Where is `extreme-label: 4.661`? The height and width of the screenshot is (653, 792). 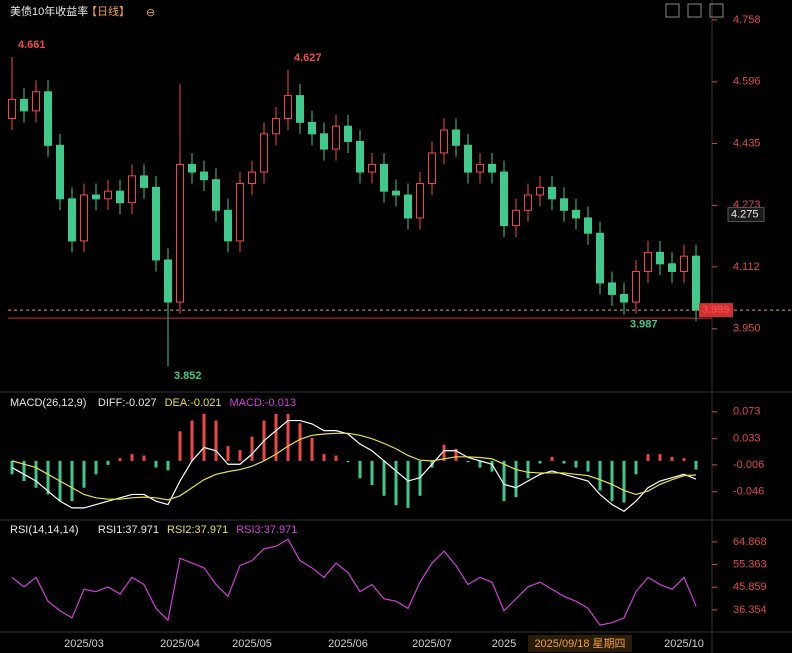
extreme-label: 4.661 is located at coordinates (32, 45).